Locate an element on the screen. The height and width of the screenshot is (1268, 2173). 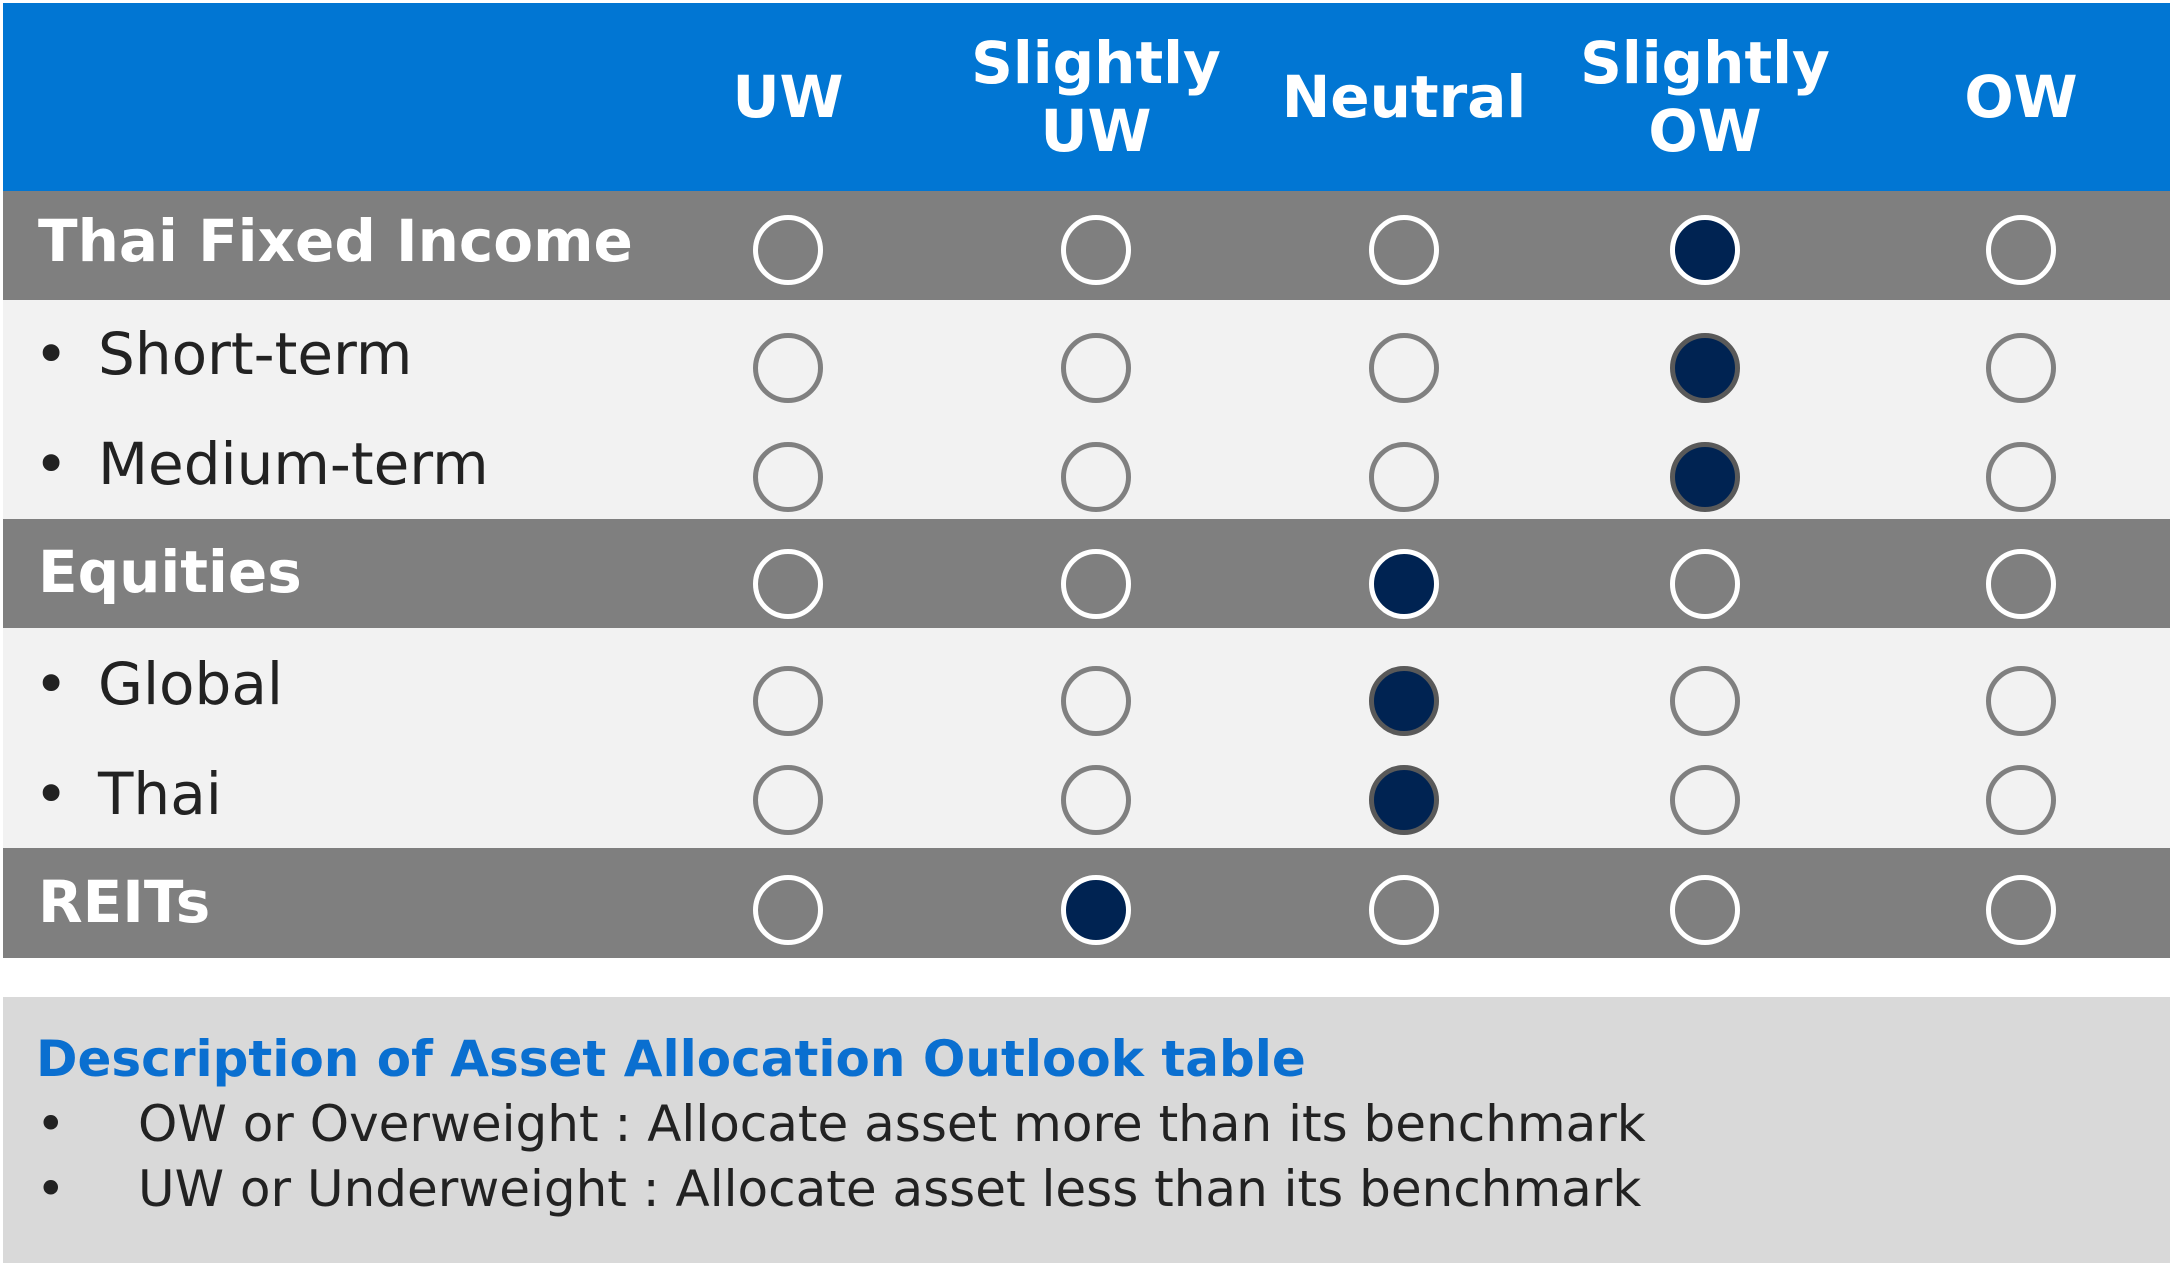
column-header-uw: UW is located at coordinates (788, 97).